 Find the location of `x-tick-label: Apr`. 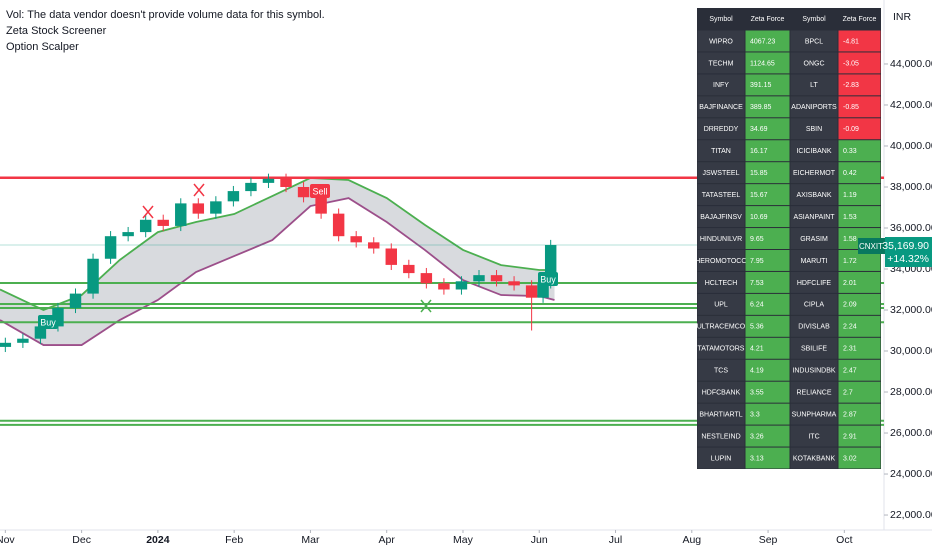

x-tick-label: Apr is located at coordinates (387, 540).